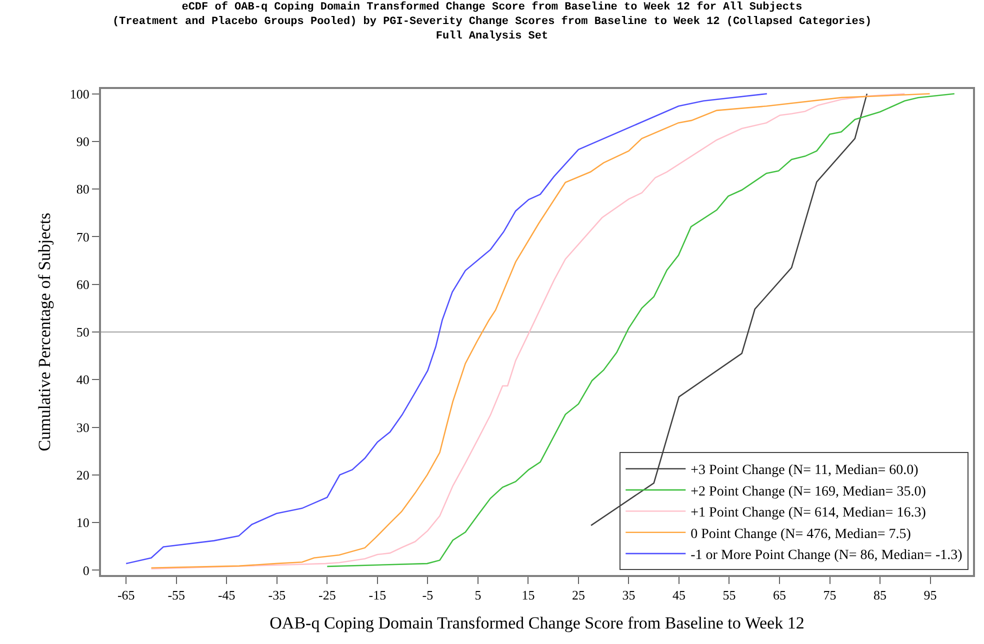 The height and width of the screenshot is (644, 984). What do you see at coordinates (327, 595) in the screenshot?
I see `x-tick-label: -25` at bounding box center [327, 595].